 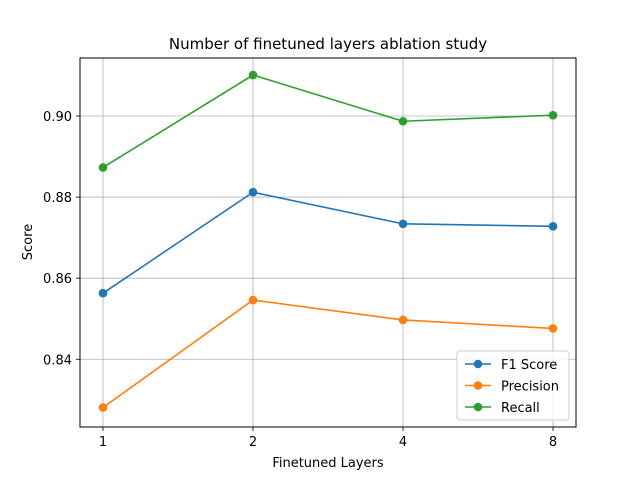 I want to click on legend: F1 Score Precision Recall, so click(x=513, y=385).